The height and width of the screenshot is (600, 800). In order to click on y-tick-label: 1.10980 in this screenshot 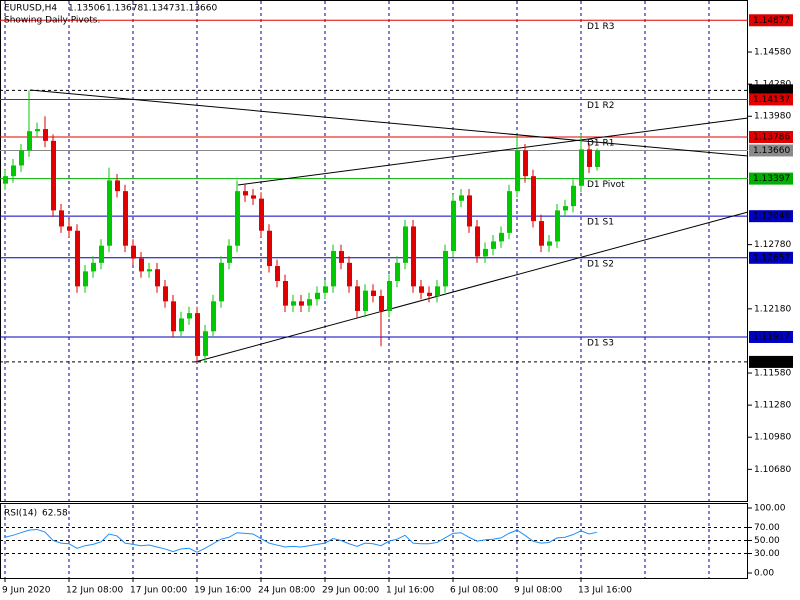, I will do `click(772, 438)`.